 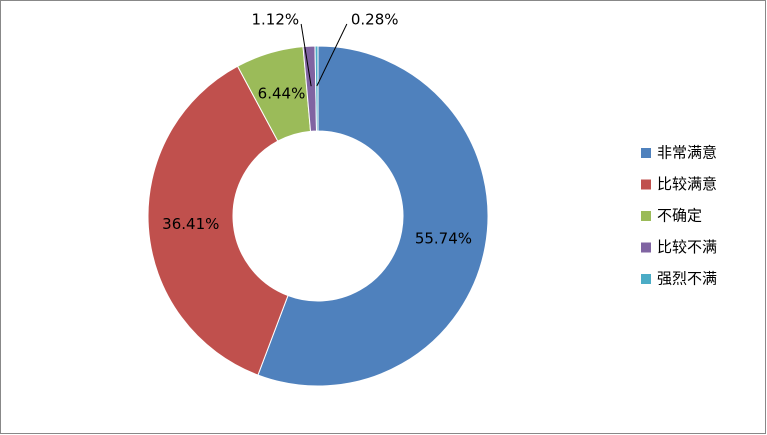 What do you see at coordinates (687, 247) in the screenshot?
I see `legend-label: 比较不满` at bounding box center [687, 247].